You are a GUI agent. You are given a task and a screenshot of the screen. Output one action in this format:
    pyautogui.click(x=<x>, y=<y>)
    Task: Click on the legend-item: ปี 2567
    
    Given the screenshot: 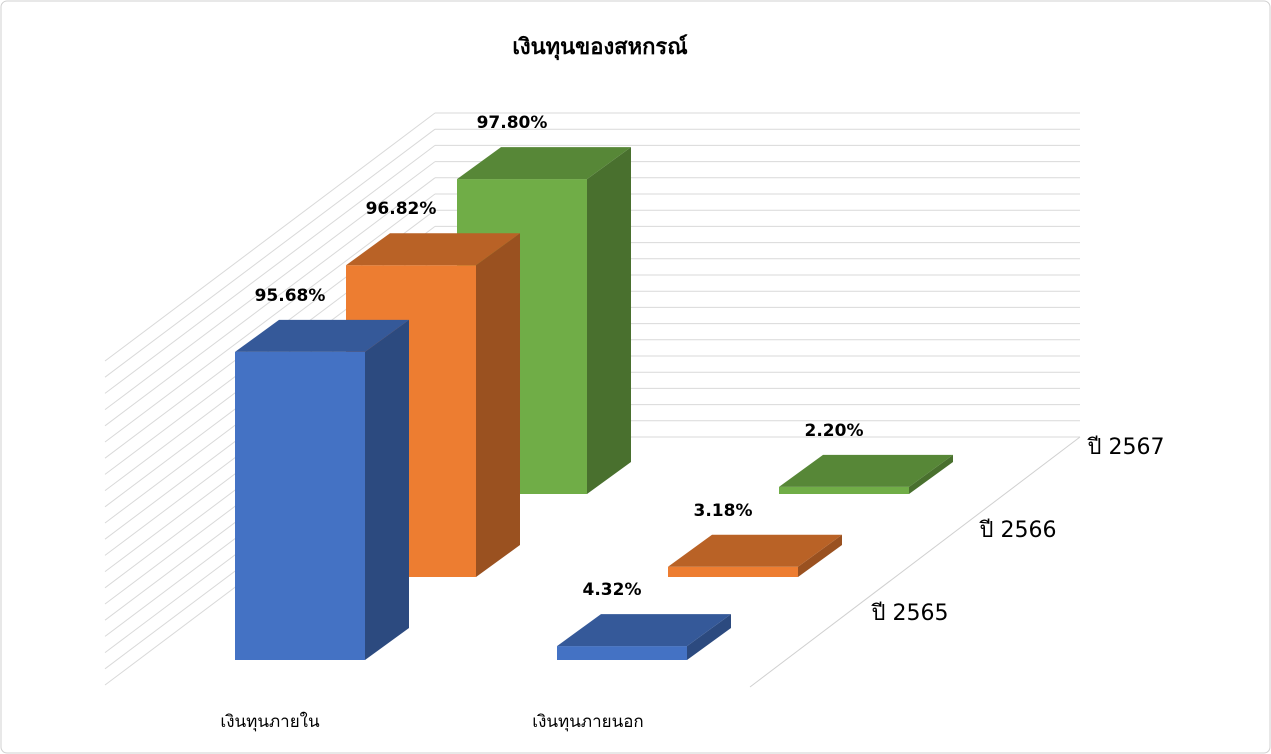 What is the action you would take?
    pyautogui.click(x=1126, y=447)
    